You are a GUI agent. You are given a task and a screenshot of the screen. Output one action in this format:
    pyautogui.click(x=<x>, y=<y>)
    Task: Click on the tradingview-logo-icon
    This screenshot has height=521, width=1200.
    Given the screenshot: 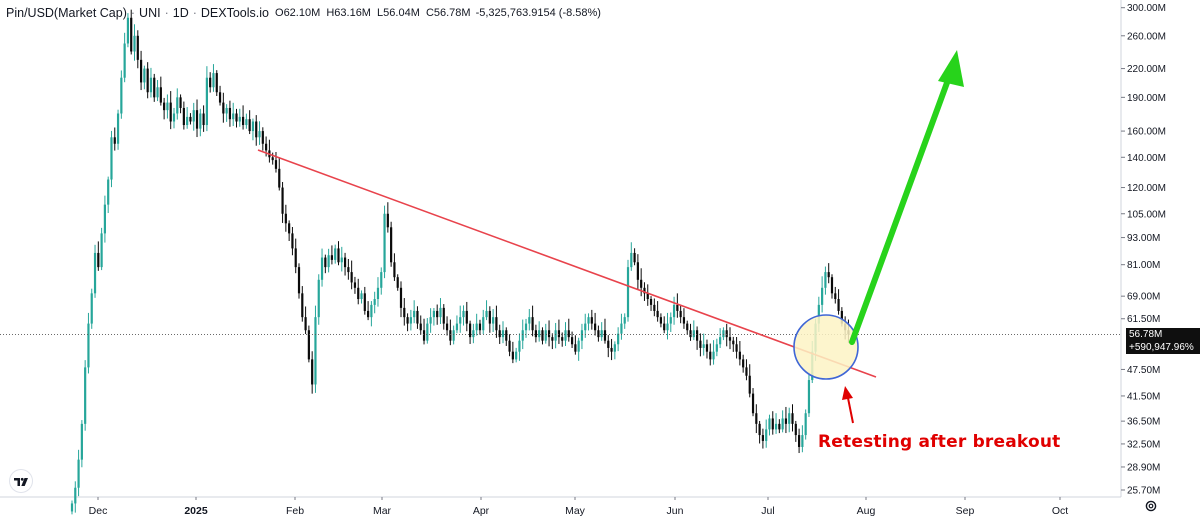 What is the action you would take?
    pyautogui.click(x=21, y=481)
    